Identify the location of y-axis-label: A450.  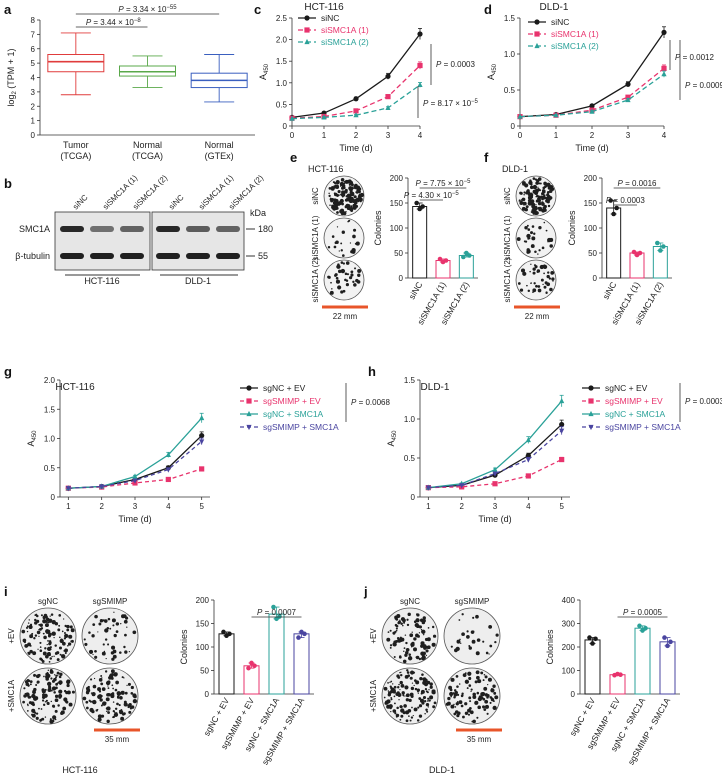
(32, 438).